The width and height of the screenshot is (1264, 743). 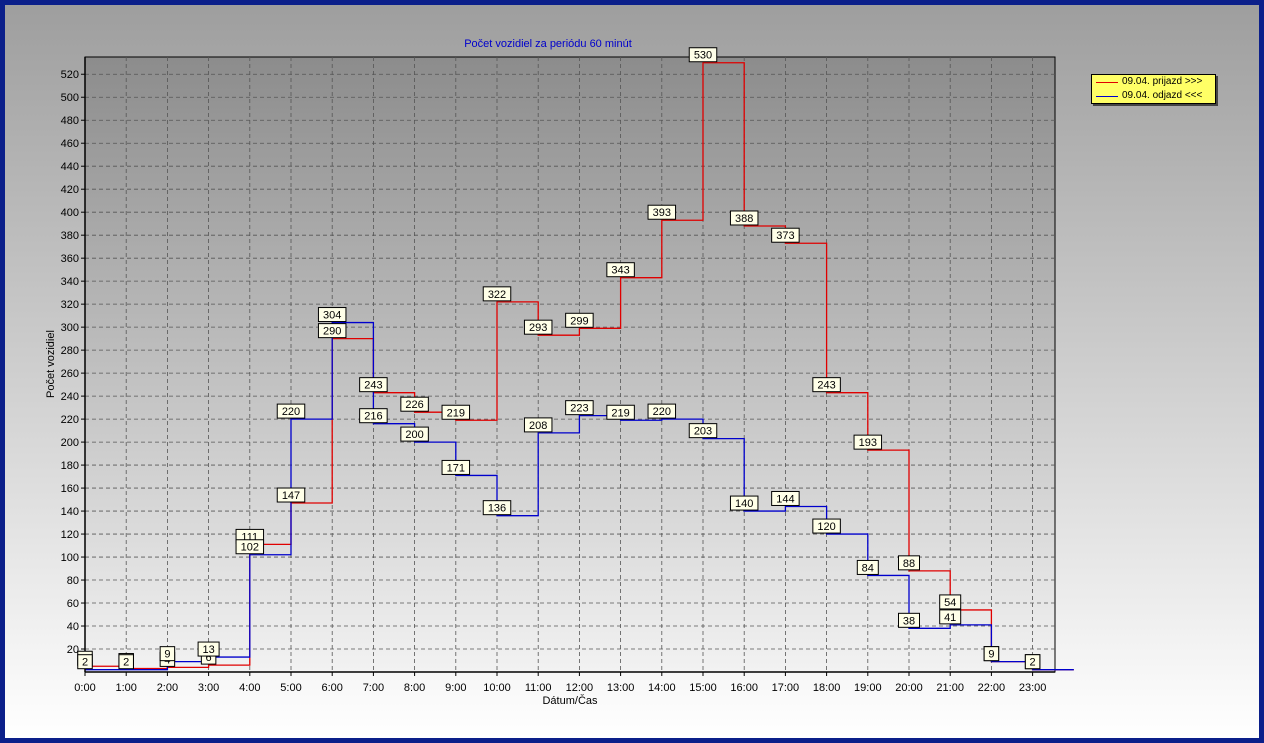 What do you see at coordinates (909, 688) in the screenshot?
I see `x-tick-label: 20:00` at bounding box center [909, 688].